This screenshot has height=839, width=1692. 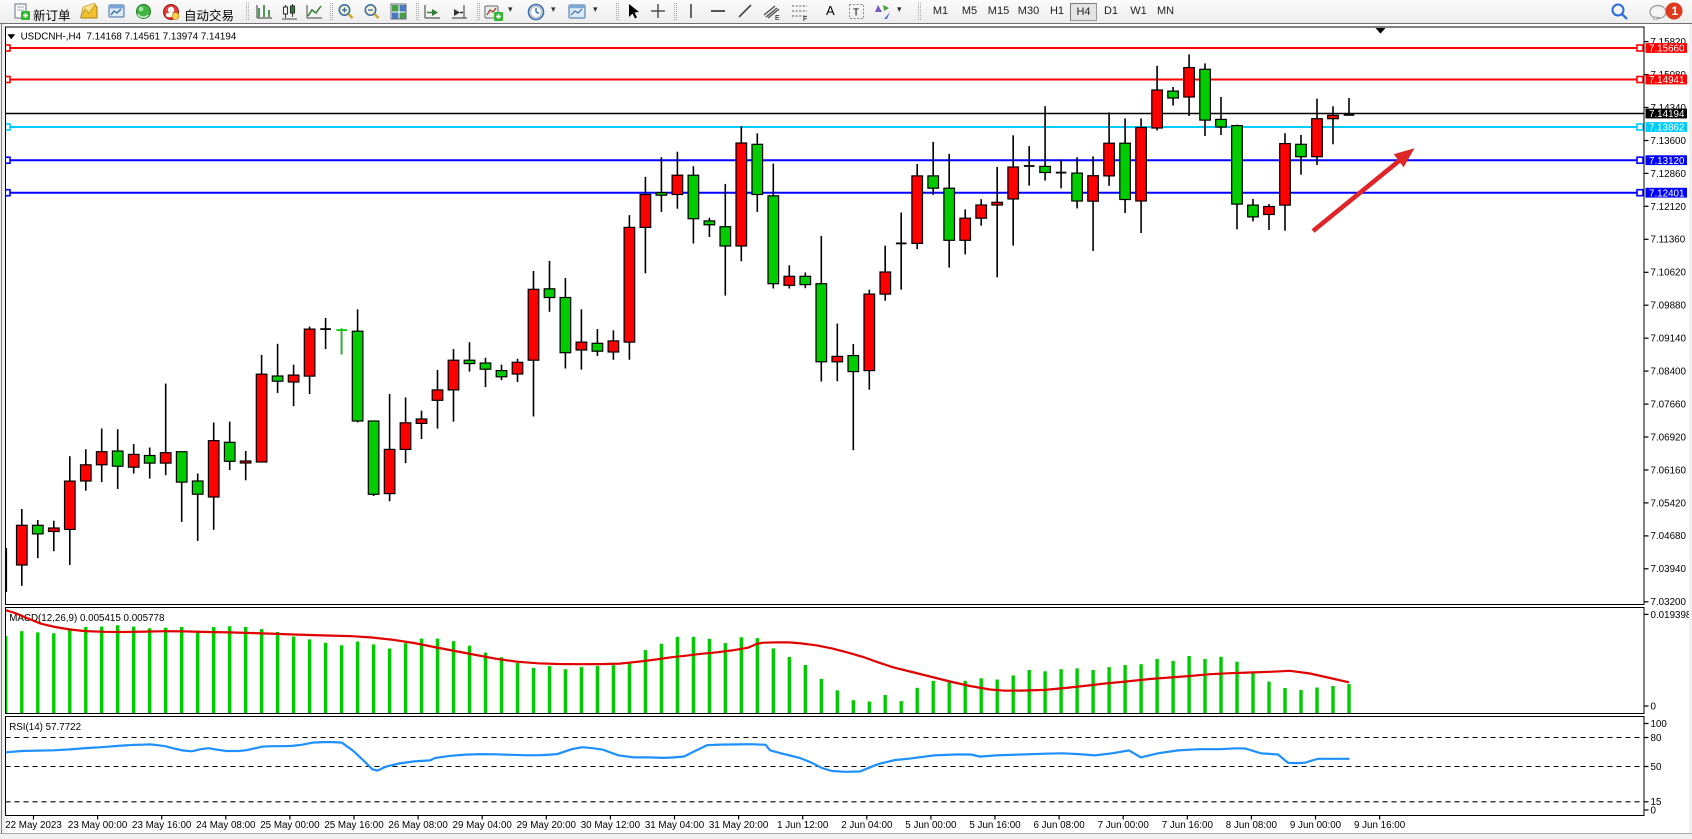 I want to click on svg-text: 7.06920, so click(x=1669, y=437).